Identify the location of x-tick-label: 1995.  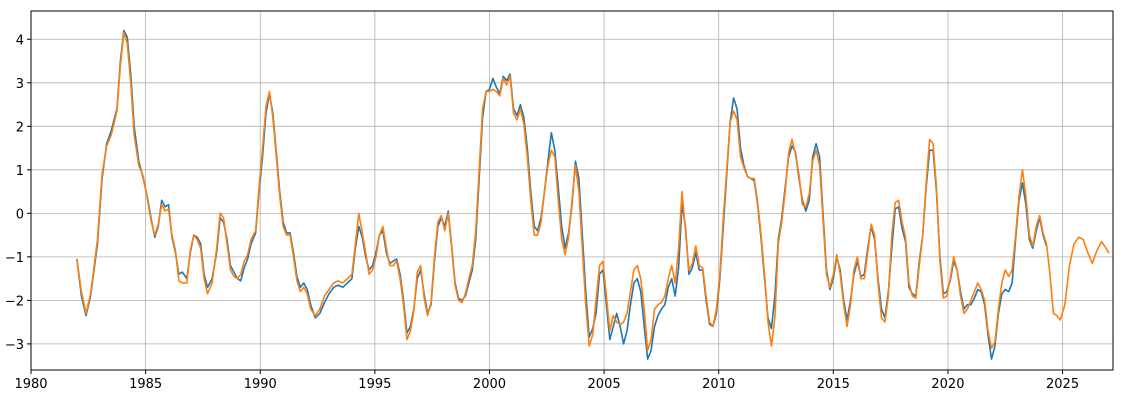
(374, 384).